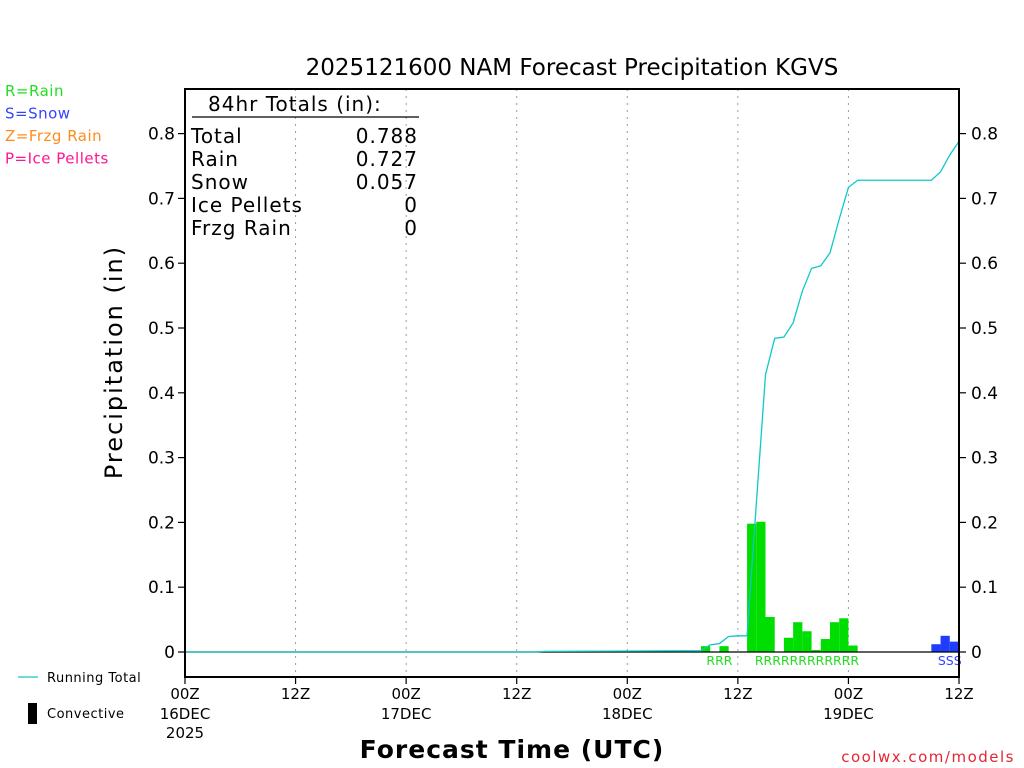 This screenshot has width=1024, height=768. What do you see at coordinates (830, 586) in the screenshot?
I see `precip-bars` at bounding box center [830, 586].